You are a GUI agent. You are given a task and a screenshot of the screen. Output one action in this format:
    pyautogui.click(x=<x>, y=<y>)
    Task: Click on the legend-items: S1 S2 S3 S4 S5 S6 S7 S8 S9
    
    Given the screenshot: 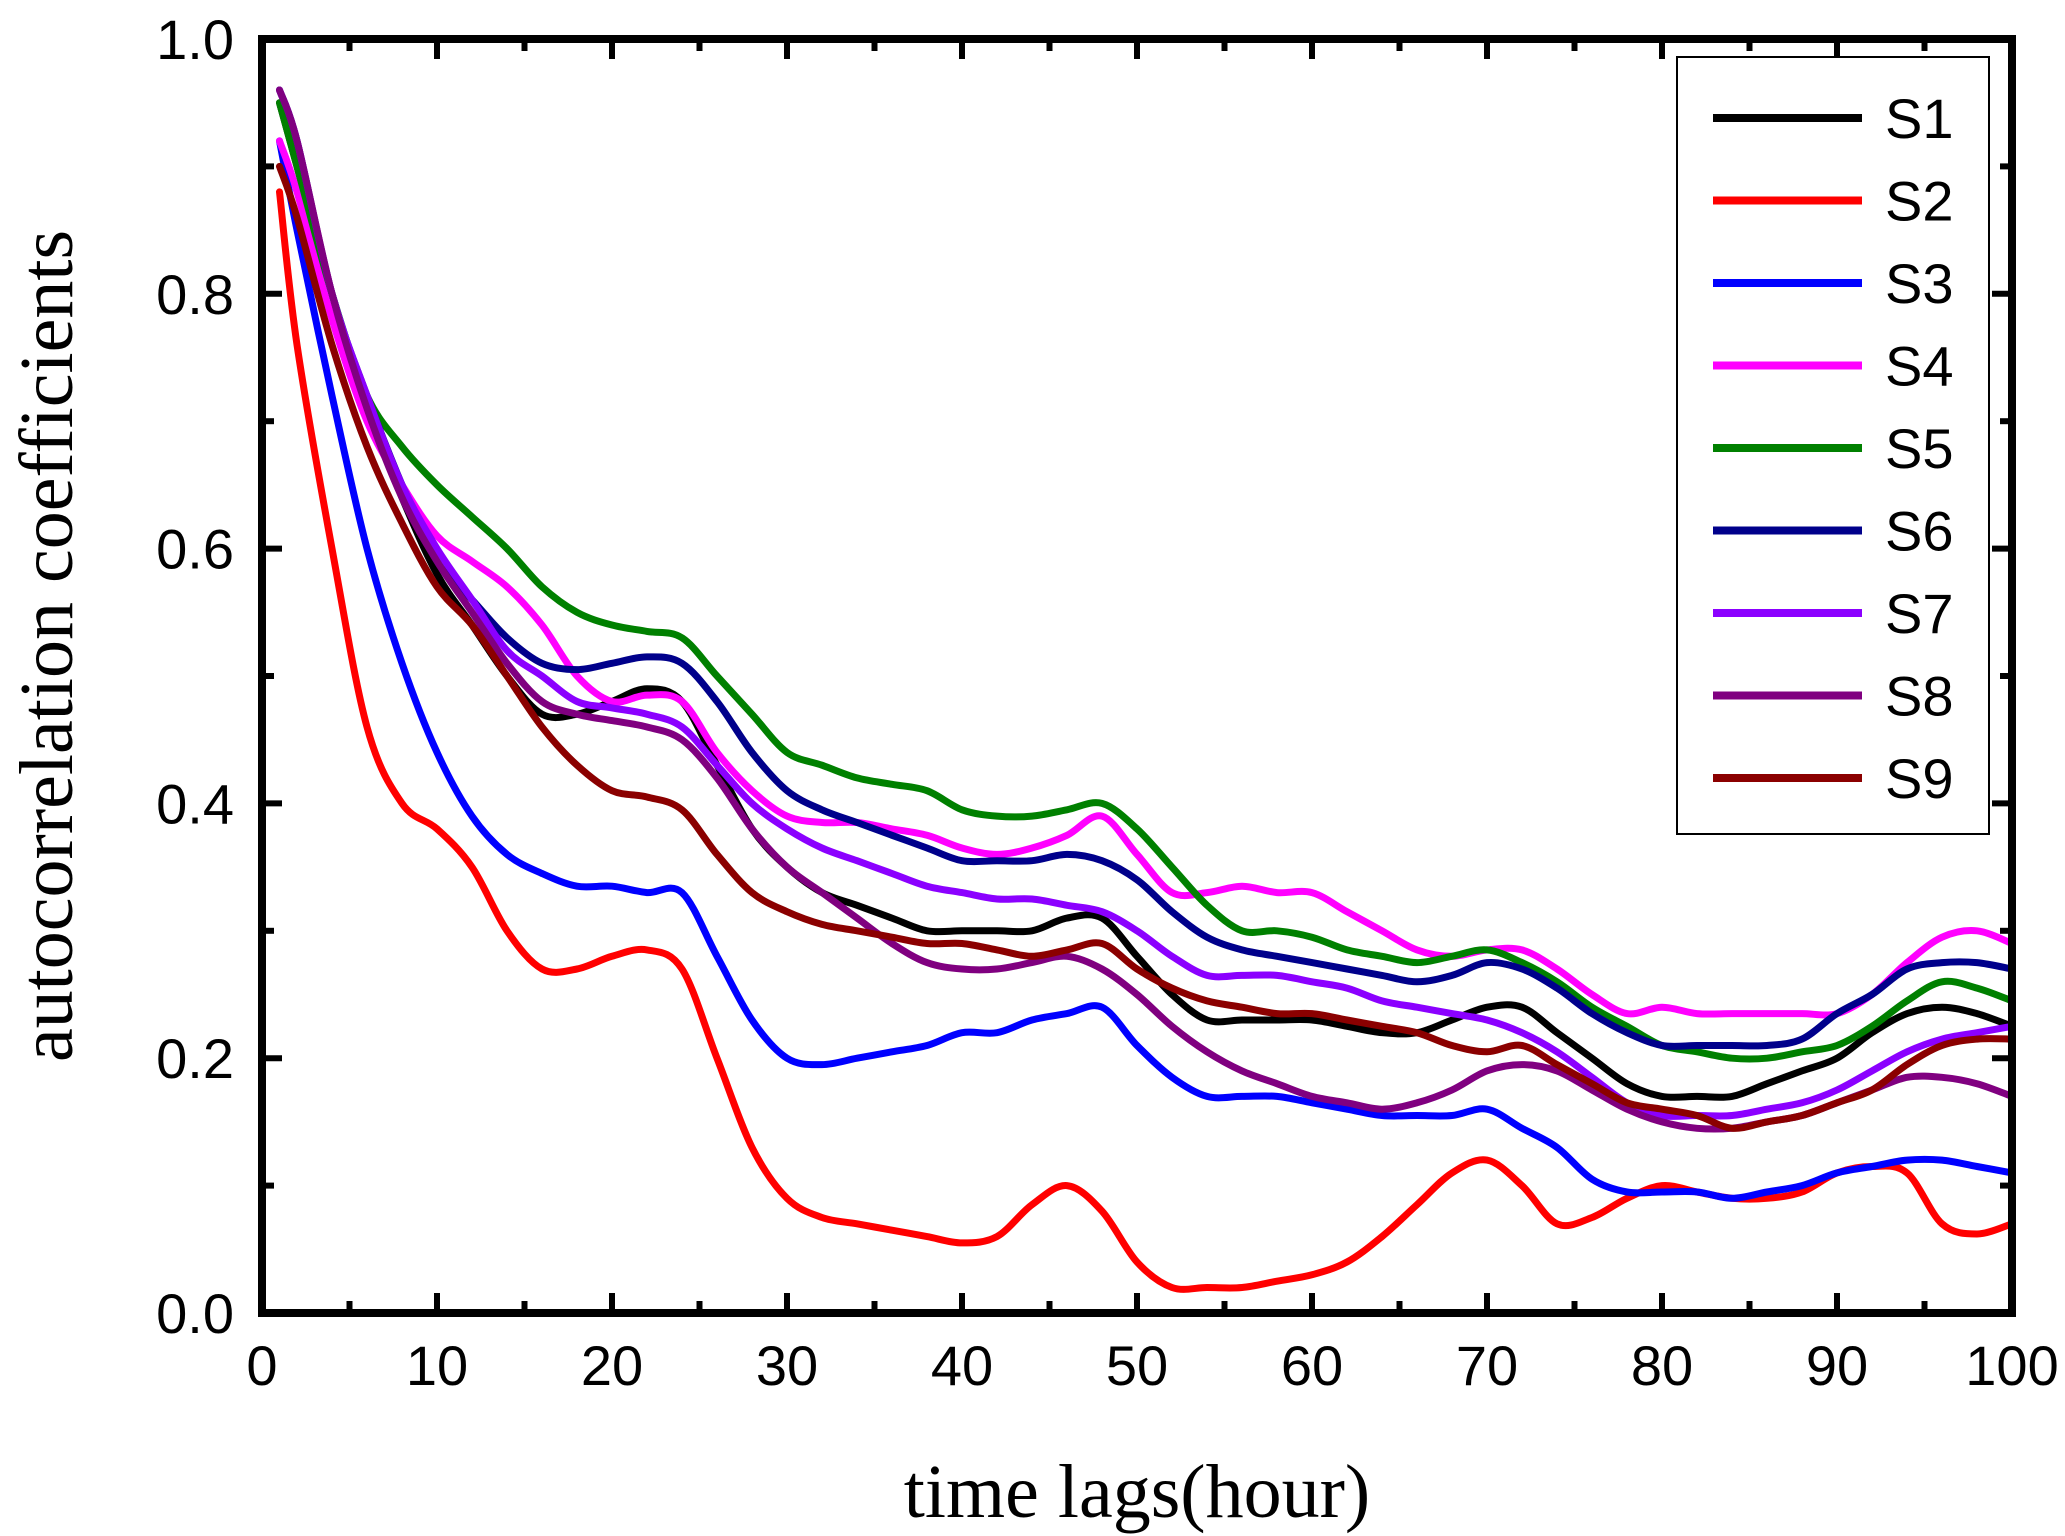 What is the action you would take?
    pyautogui.click(x=1833, y=448)
    